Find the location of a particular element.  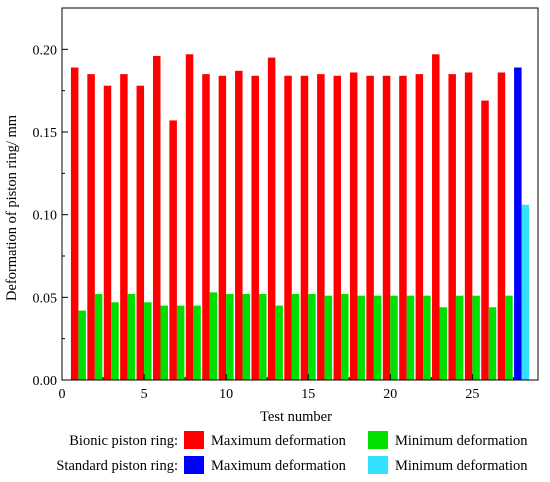

legend-swatch-standard-max is located at coordinates (194, 465).